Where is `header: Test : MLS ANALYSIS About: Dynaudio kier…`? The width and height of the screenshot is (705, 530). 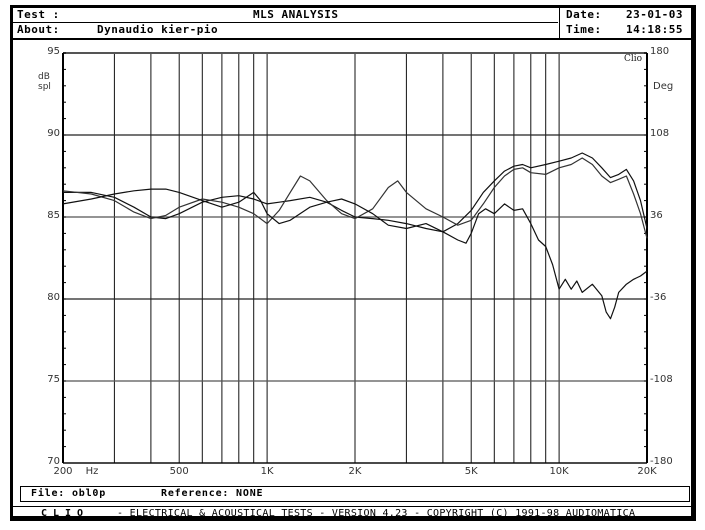
header: Test : MLS ANALYSIS About: Dynaudio kier… is located at coordinates (353, 24).